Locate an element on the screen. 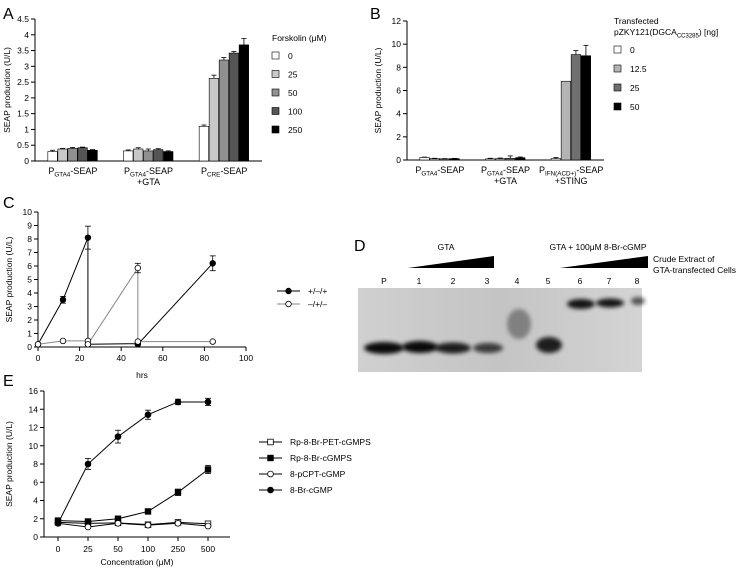 The height and width of the screenshot is (570, 753). gel-lane-label: 1 is located at coordinates (419, 281).